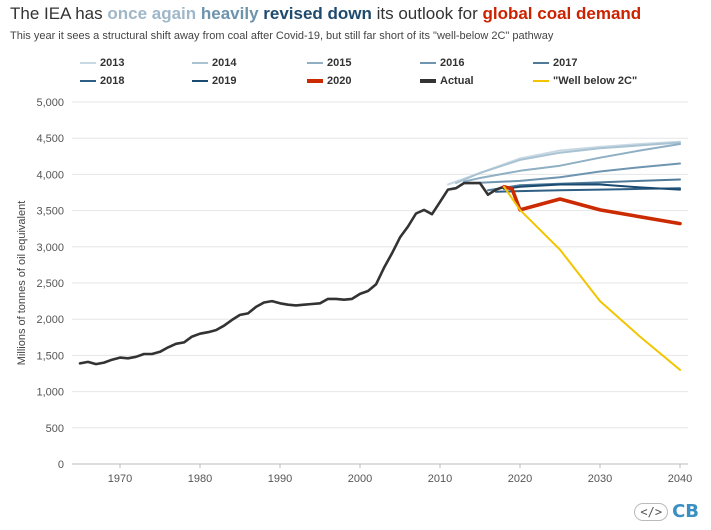 The height and width of the screenshot is (530, 711). Describe the element at coordinates (339, 63) in the screenshot. I see `legend-label: 2015` at that location.